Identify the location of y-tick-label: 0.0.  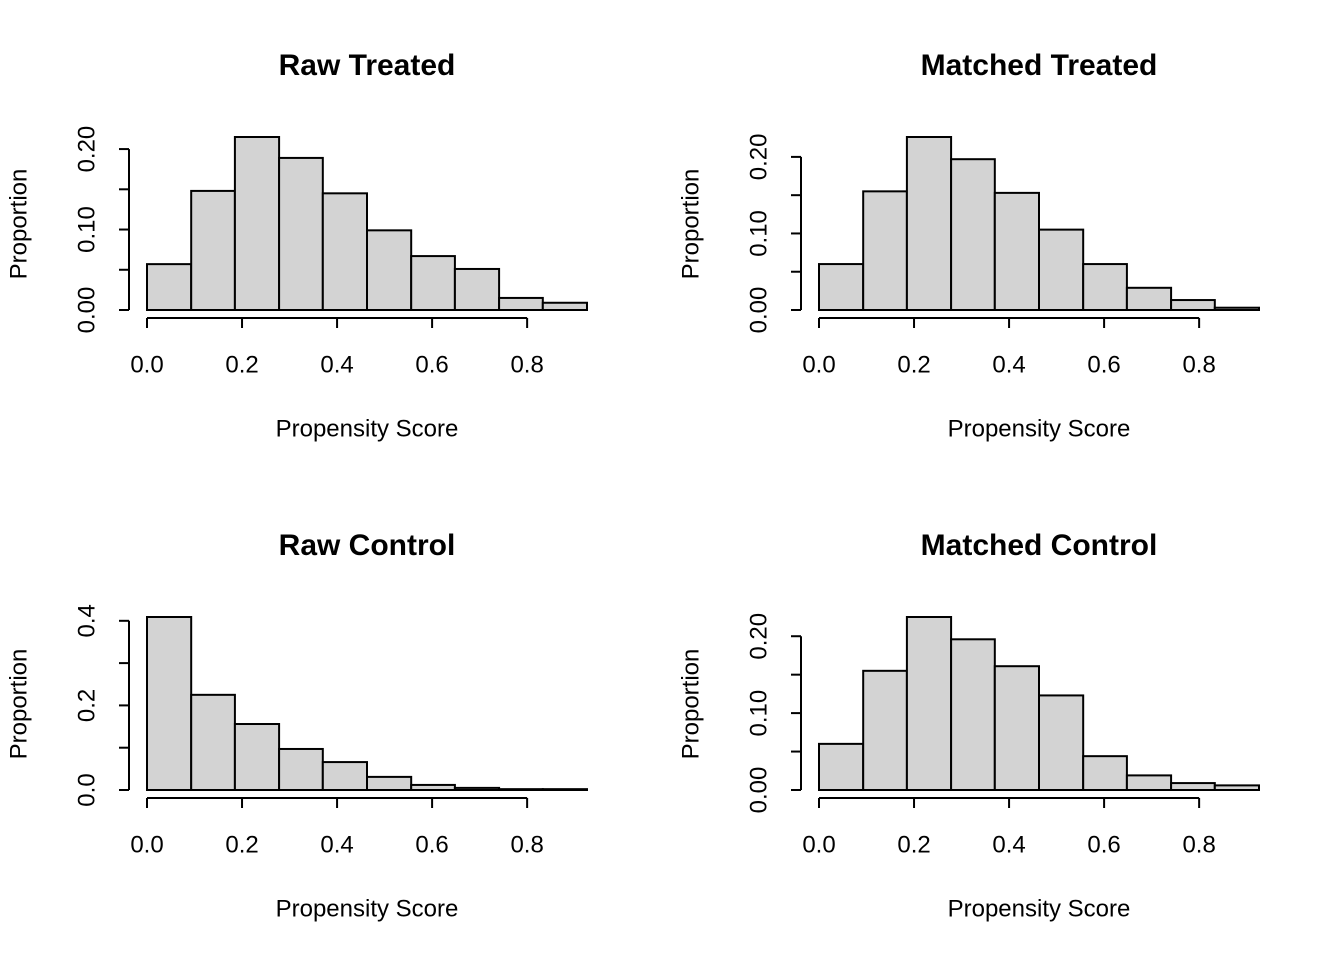
(86, 789).